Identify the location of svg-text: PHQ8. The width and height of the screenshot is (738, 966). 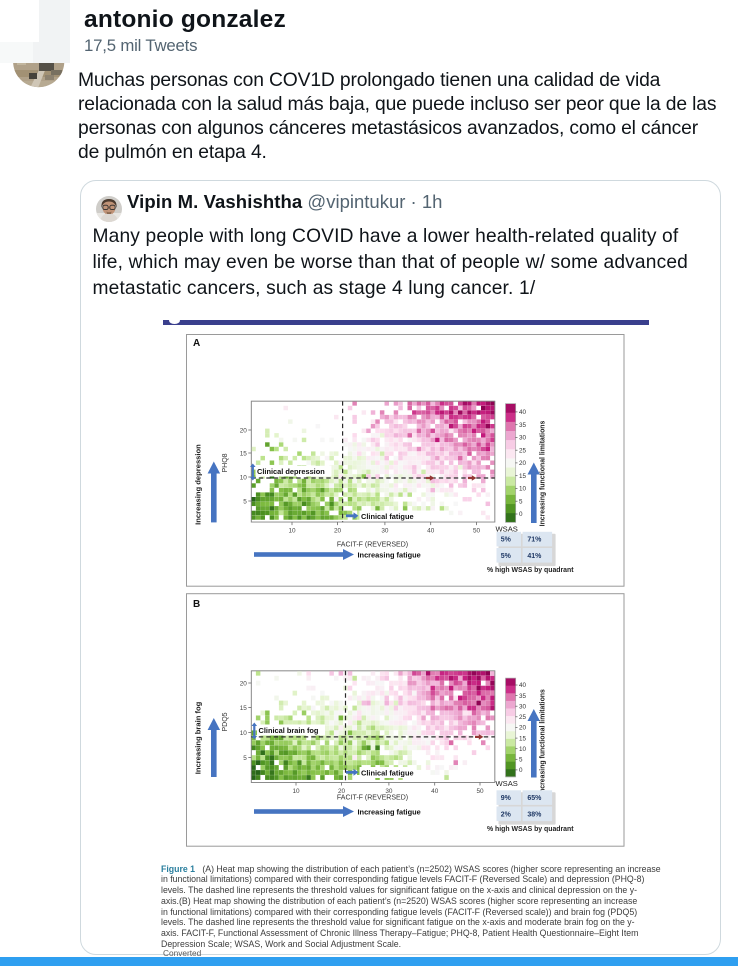
(225, 462).